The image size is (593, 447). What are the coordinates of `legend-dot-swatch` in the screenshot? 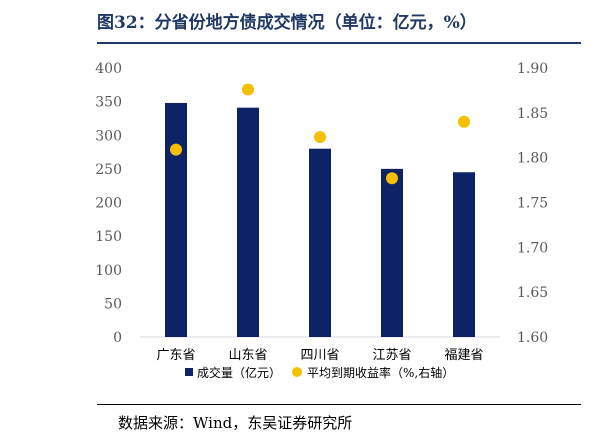 It's located at (297, 372).